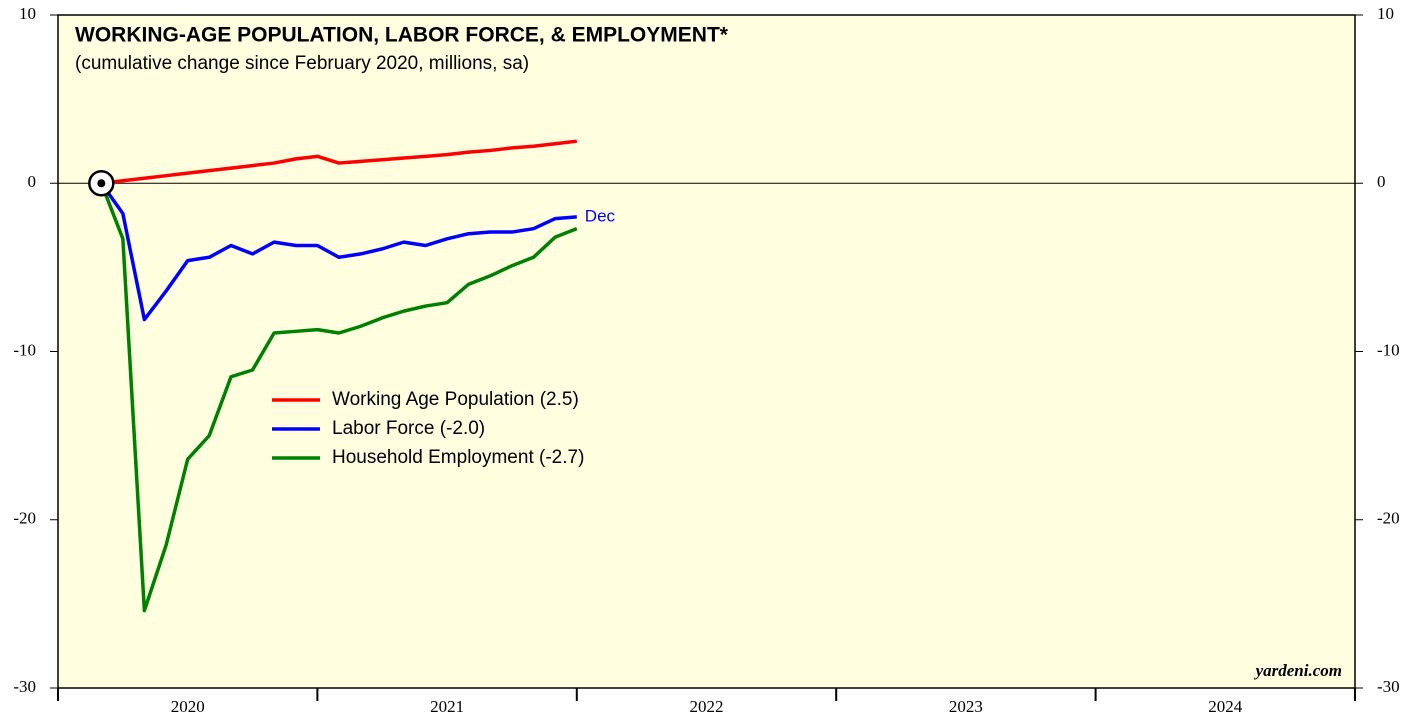  Describe the element at coordinates (455, 399) in the screenshot. I see `legend-label: Working Age Population (2.5)` at that location.